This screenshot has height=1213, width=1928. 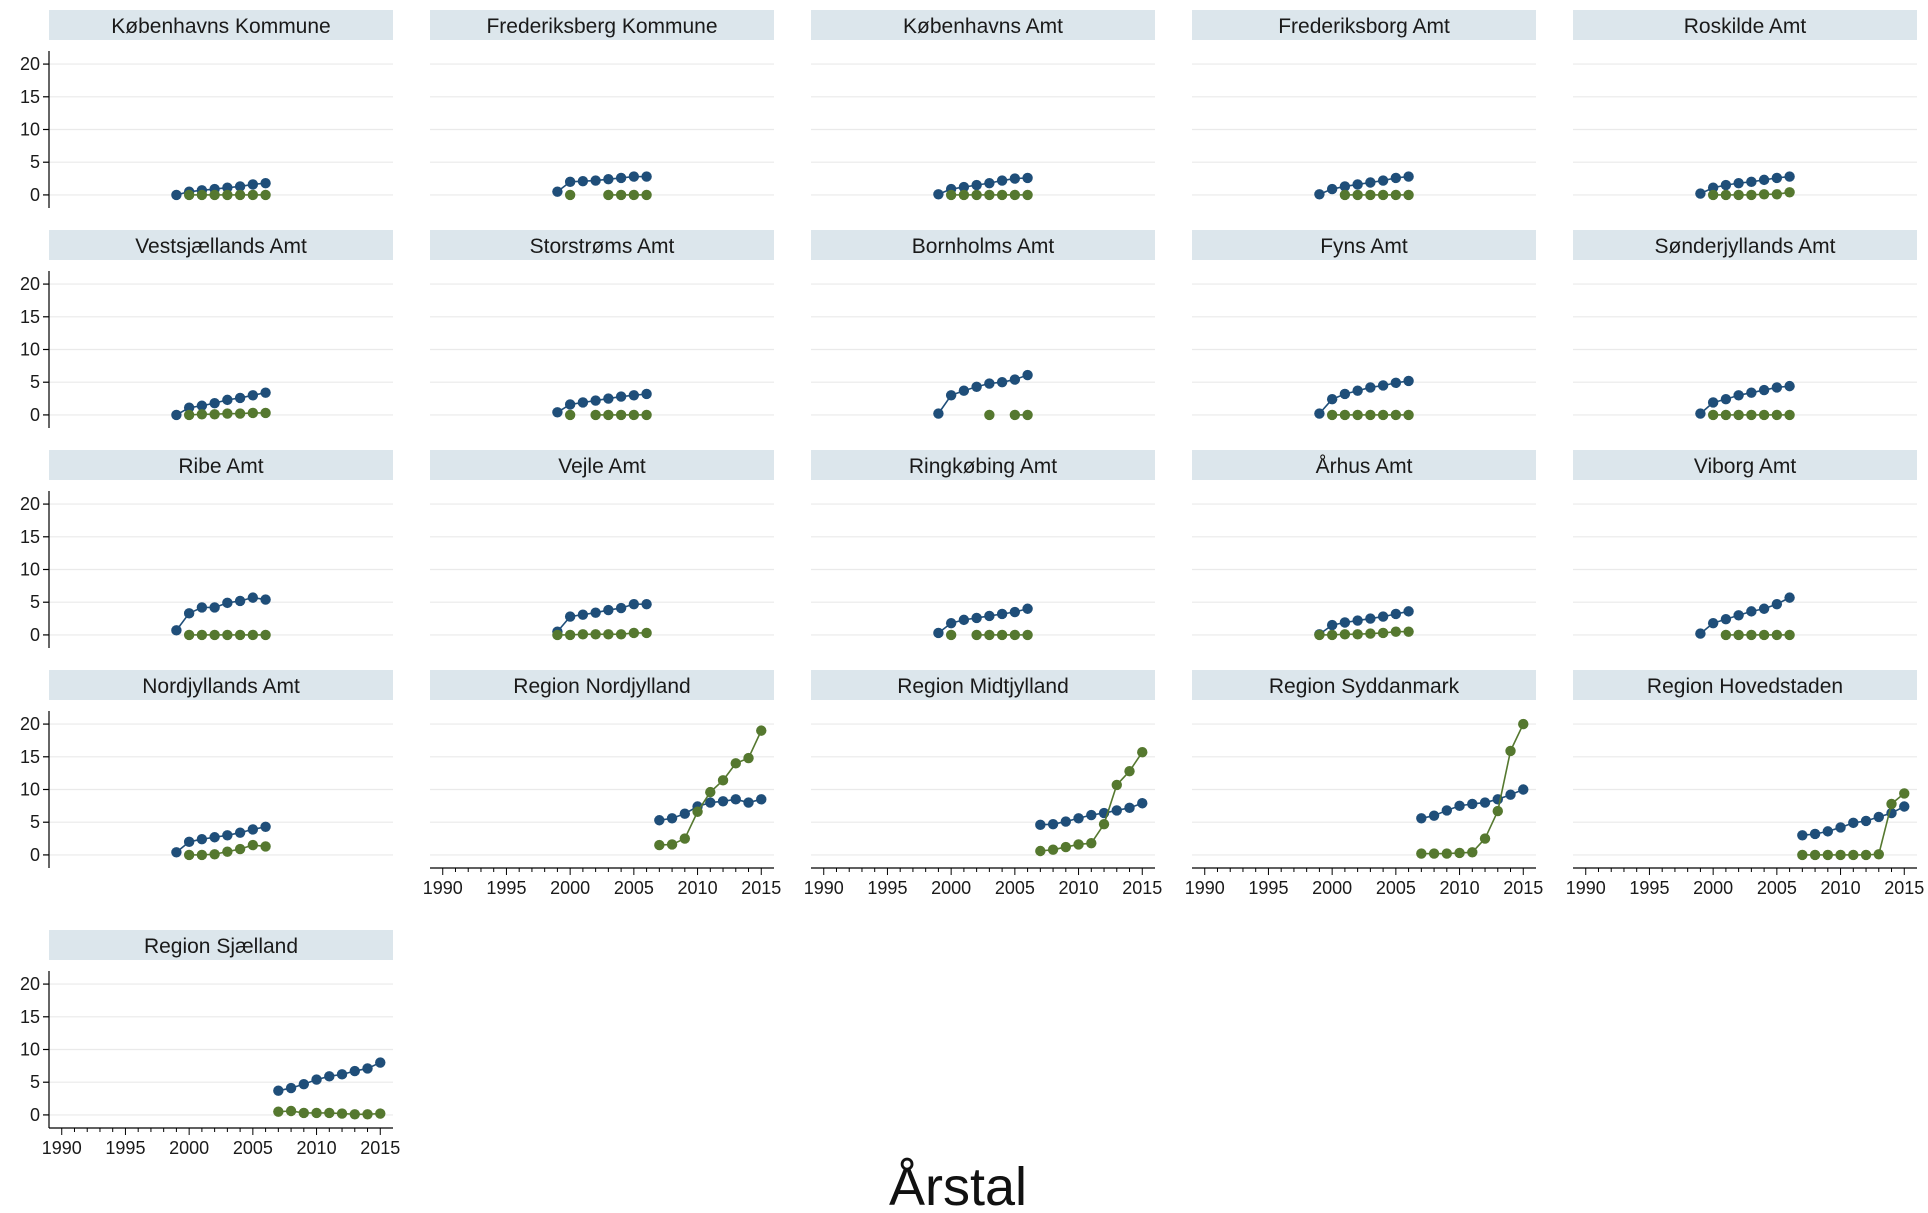 I want to click on panel-title: Region Sjælland, so click(x=221, y=946).